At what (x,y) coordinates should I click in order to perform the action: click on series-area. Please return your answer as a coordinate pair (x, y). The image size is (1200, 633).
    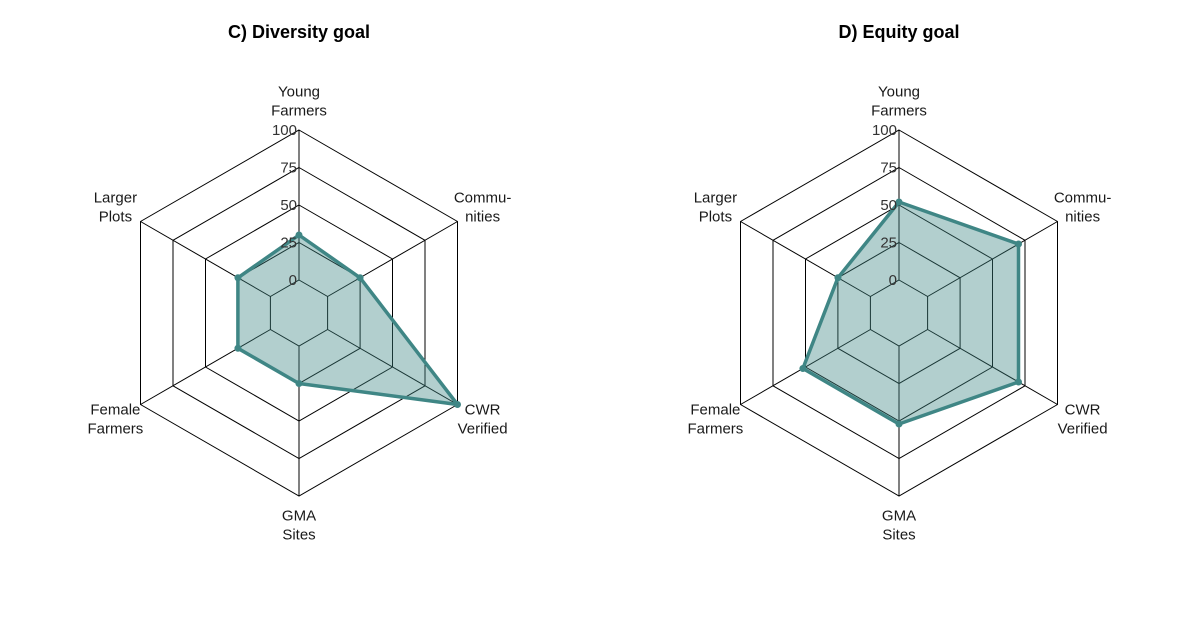
    Looking at the image, I should click on (911, 313).